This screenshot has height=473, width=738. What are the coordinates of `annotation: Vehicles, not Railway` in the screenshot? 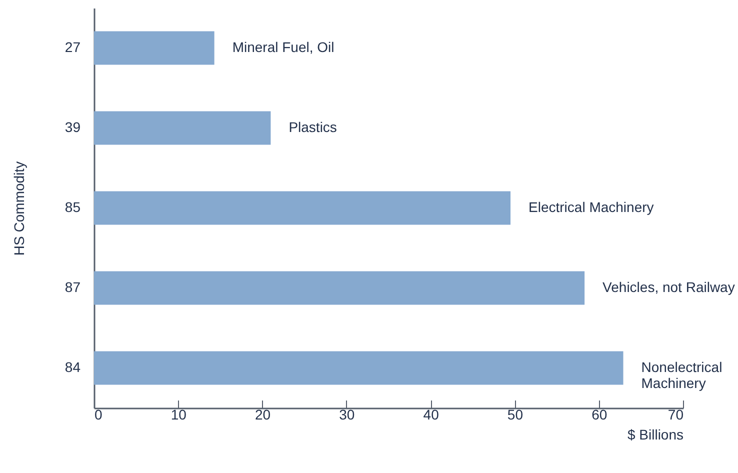 It's located at (668, 287).